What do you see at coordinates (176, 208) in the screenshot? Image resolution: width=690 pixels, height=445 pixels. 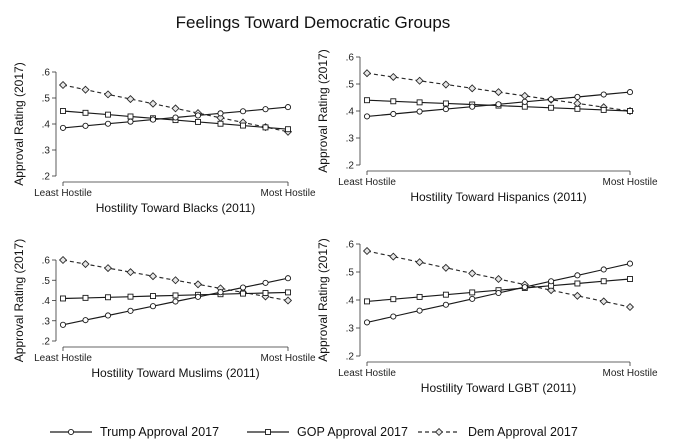 I see `x-axis-title: Hostility Toward Blacks (2011)` at bounding box center [176, 208].